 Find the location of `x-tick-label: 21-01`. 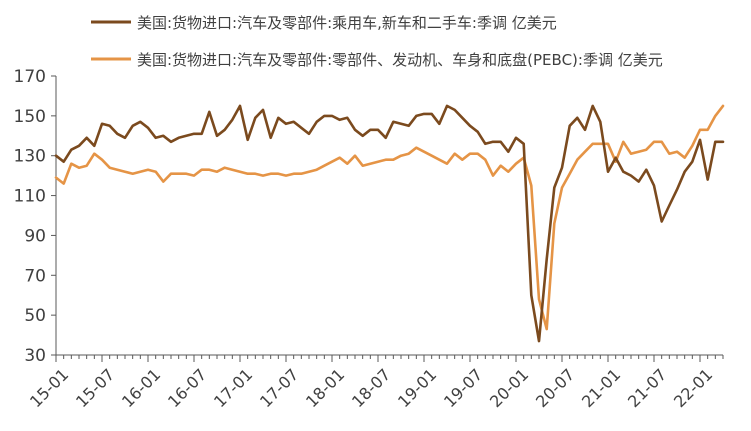

x-tick-label: 21-01 is located at coordinates (601, 388).